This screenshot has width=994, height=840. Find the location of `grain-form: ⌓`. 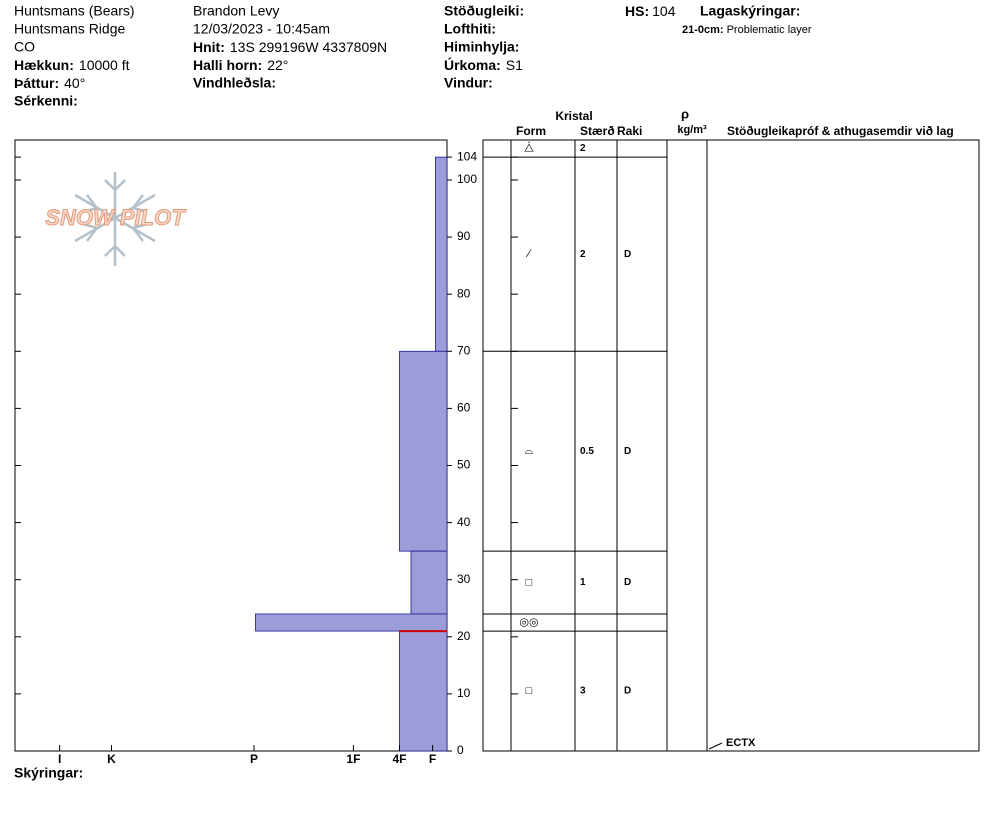

grain-form: ⌓ is located at coordinates (529, 451).